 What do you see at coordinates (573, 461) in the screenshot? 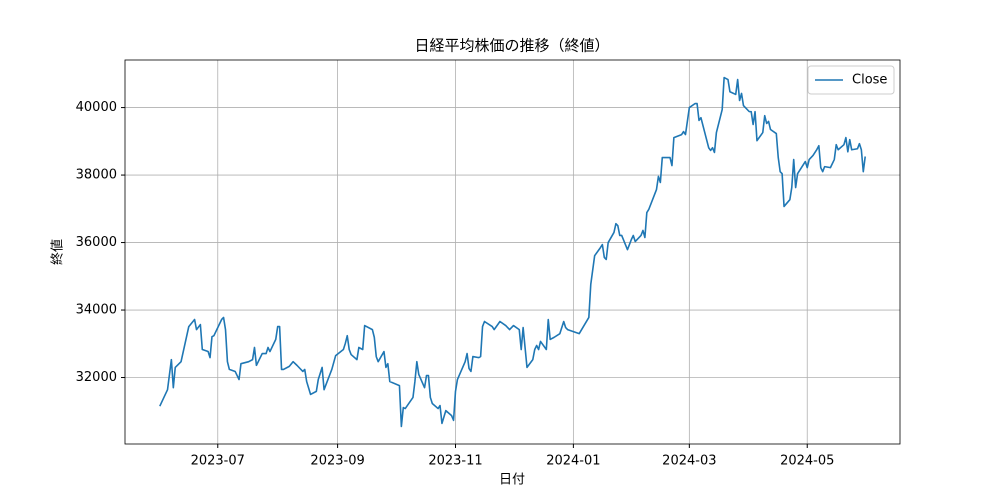
I see `x-tick-label: 2024-01` at bounding box center [573, 461].